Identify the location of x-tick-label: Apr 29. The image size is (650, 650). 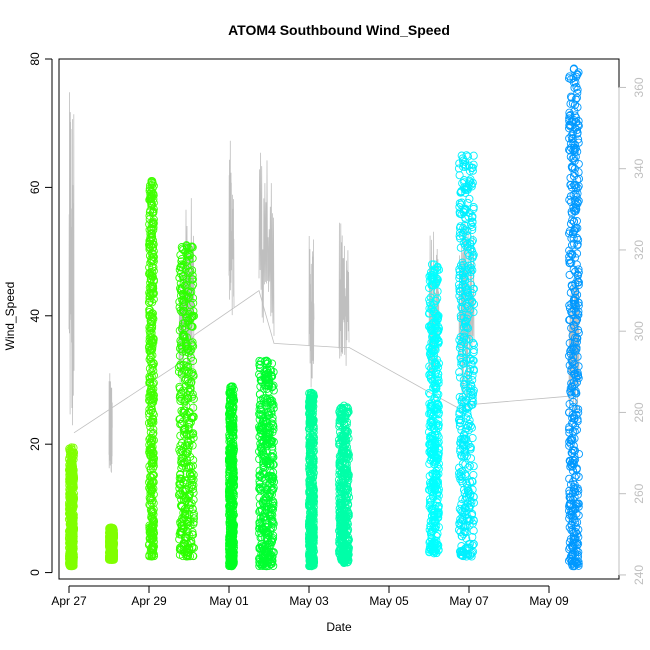
(149, 601).